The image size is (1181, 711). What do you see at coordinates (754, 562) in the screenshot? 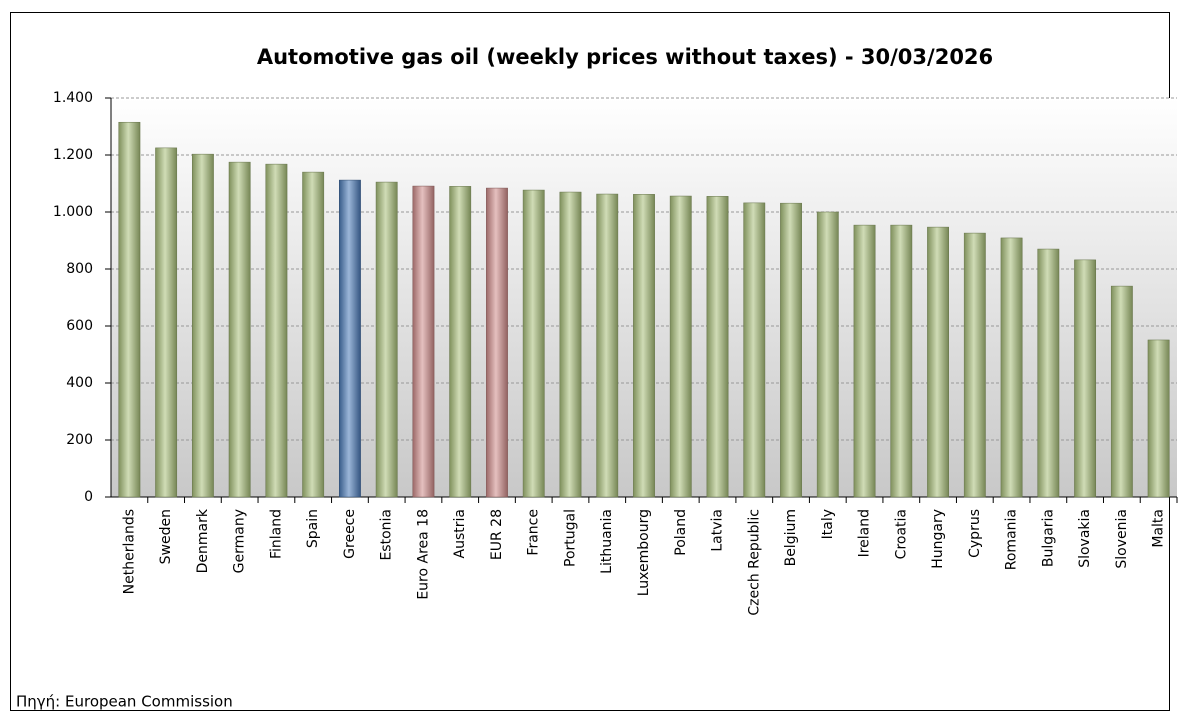
I see `x-tick-label: Czech Republic` at bounding box center [754, 562].